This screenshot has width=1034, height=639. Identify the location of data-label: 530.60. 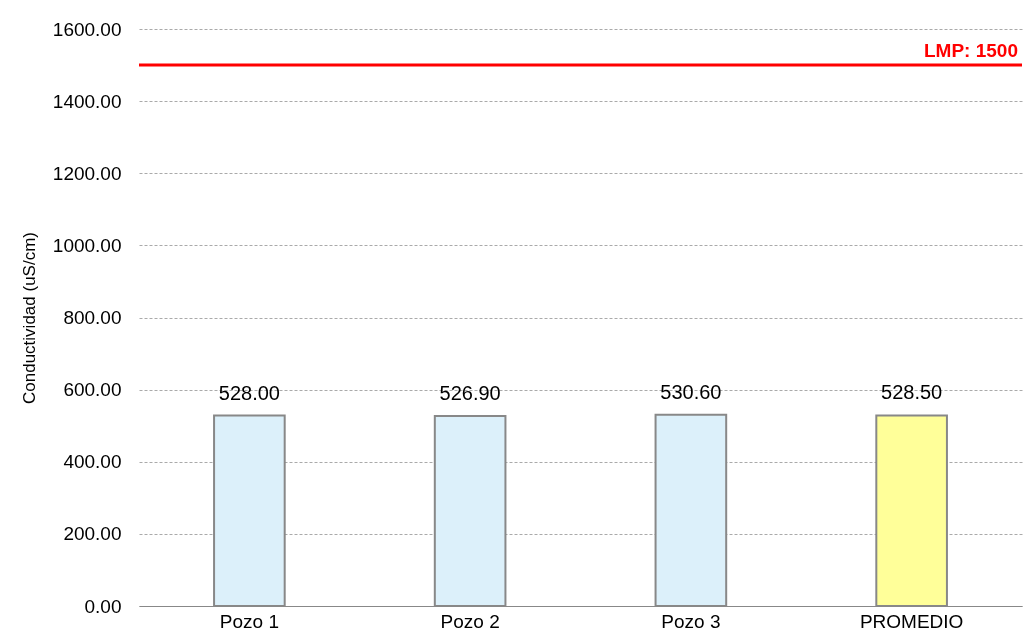
(691, 391).